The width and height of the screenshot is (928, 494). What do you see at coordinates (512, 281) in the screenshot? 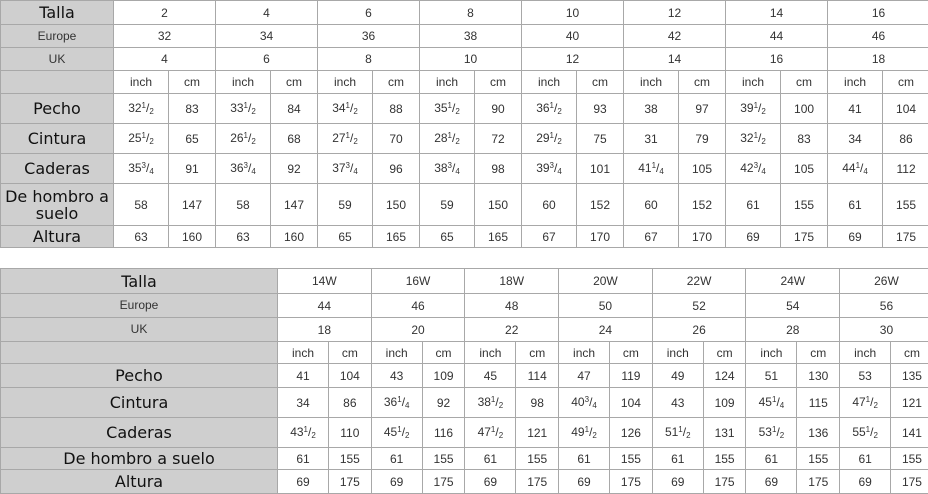
I see `size-value: 18W` at bounding box center [512, 281].